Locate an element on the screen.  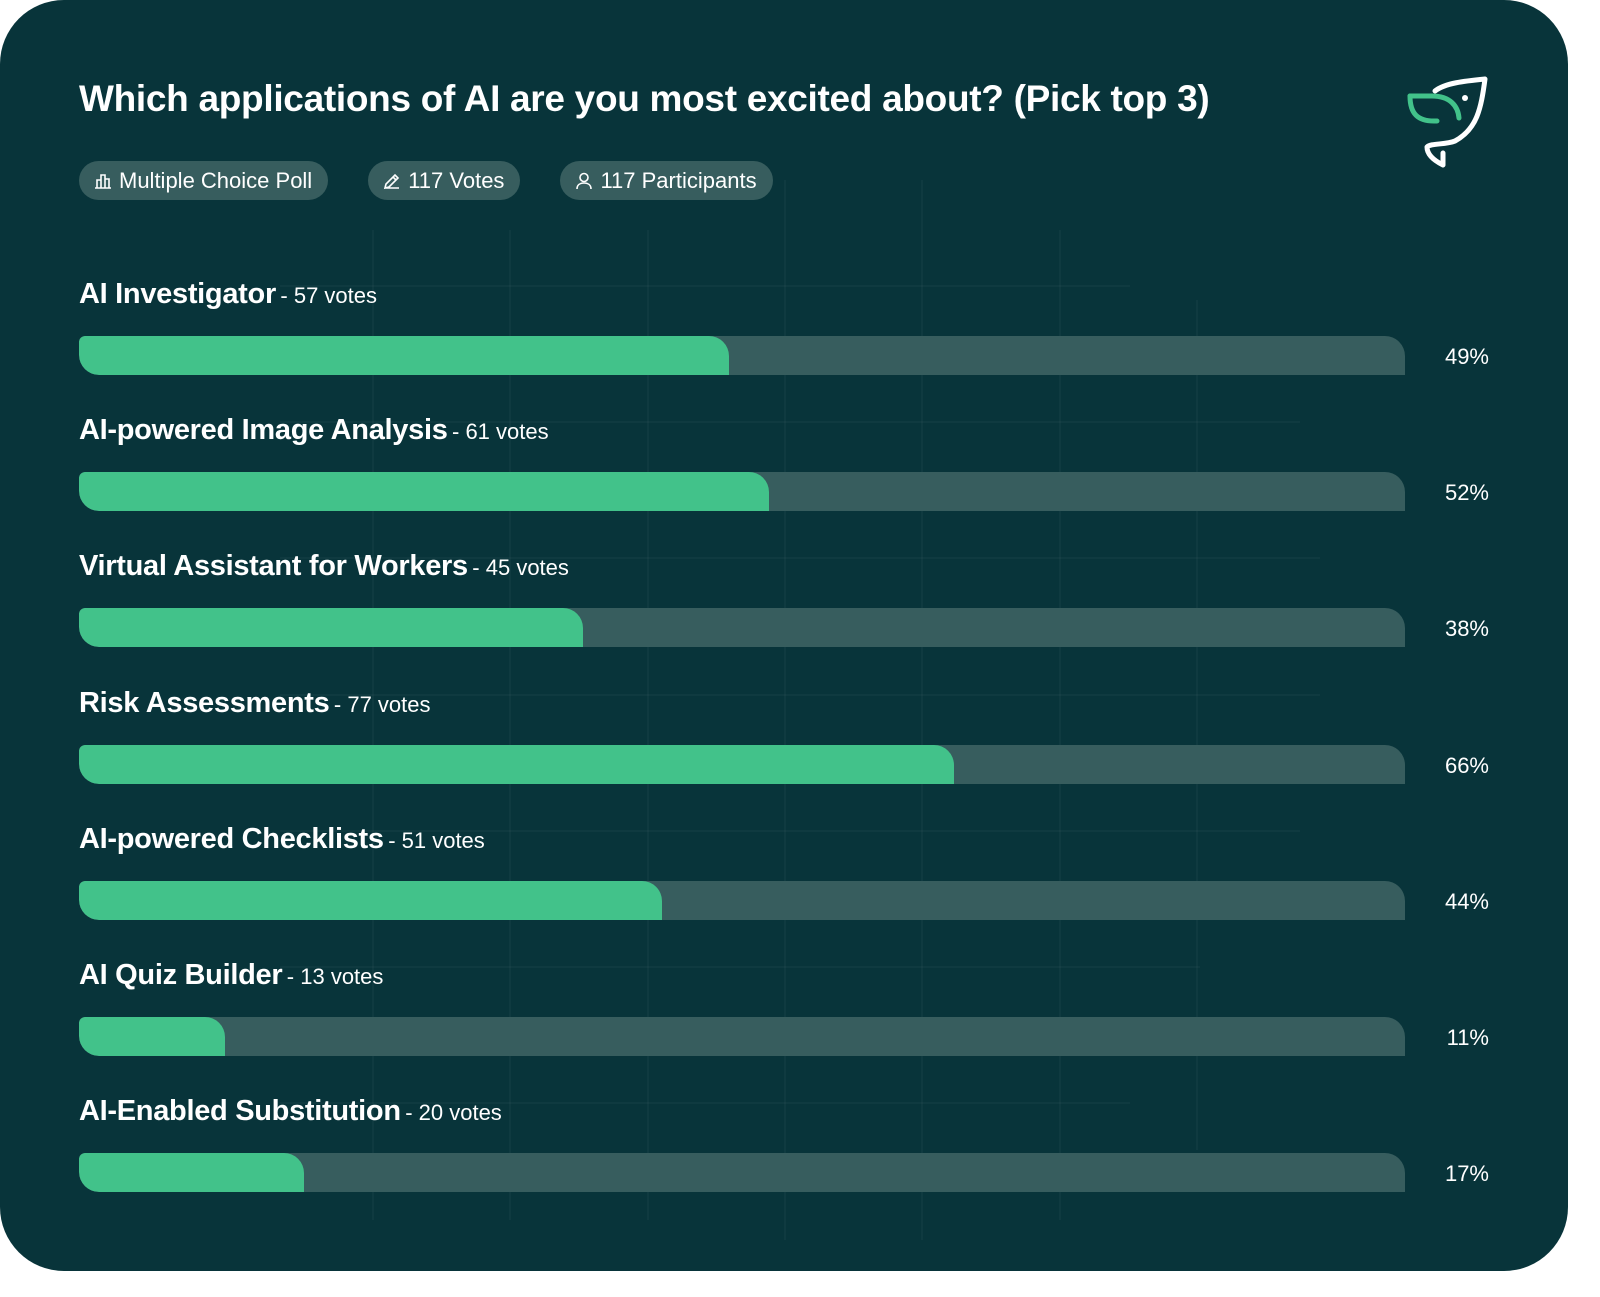
option-votes: - 45 votes is located at coordinates (520, 568).